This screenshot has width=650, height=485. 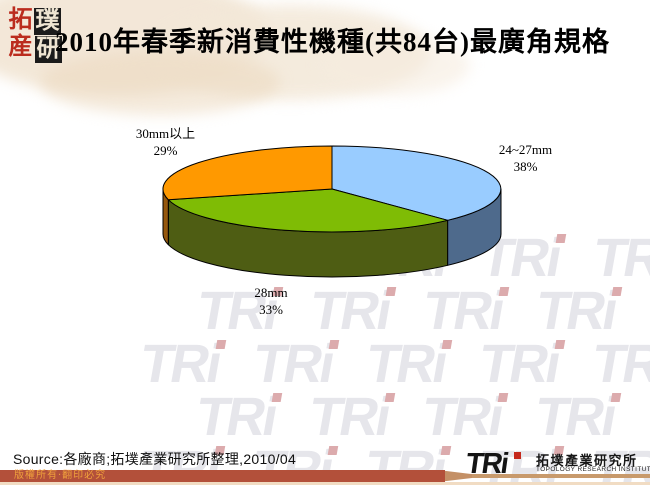 What do you see at coordinates (20, 20) in the screenshot?
I see `seal-char: 拓` at bounding box center [20, 20].